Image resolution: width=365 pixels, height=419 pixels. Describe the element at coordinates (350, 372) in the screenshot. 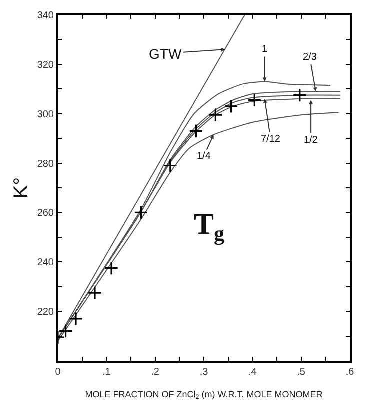

I see `x-tick-label: .6` at that location.